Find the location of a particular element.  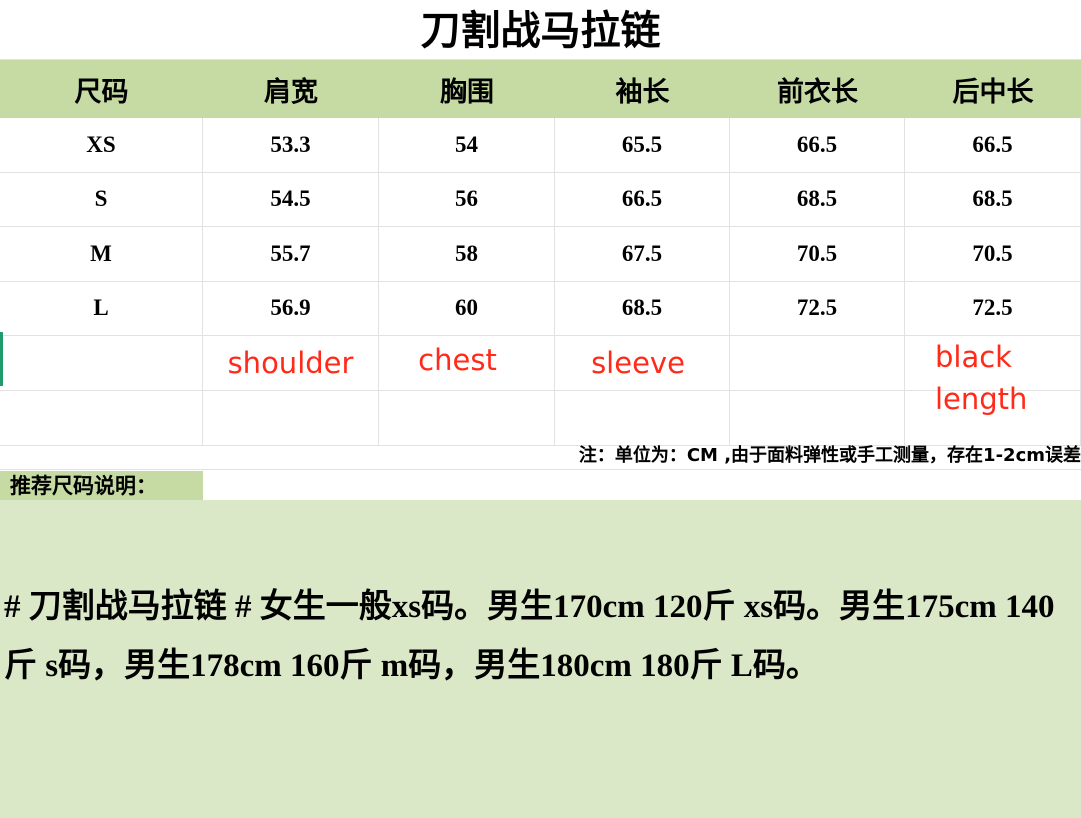

cell: black length is located at coordinates (993, 376).